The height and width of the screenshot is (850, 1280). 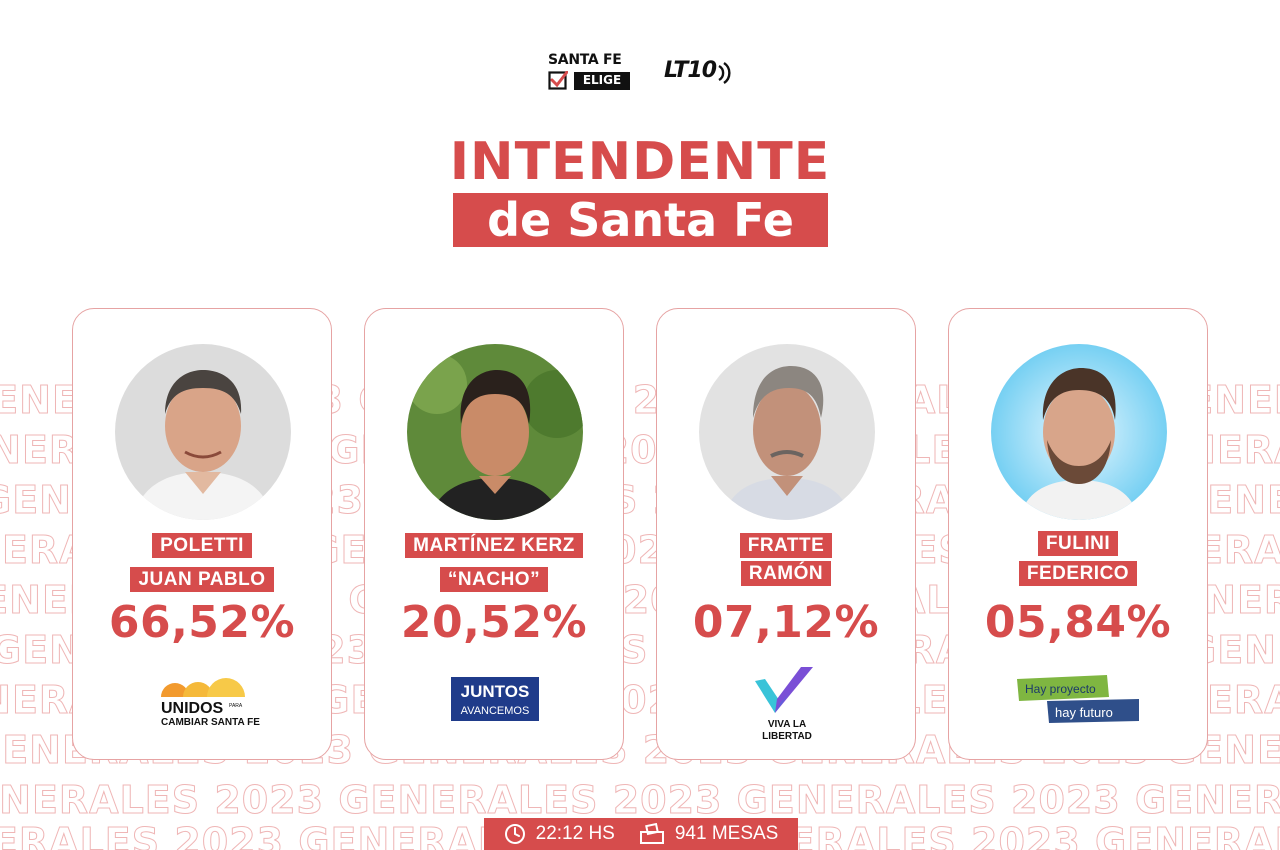 I want to click on candidate-given-name: FEDERICO, so click(x=1078, y=573).